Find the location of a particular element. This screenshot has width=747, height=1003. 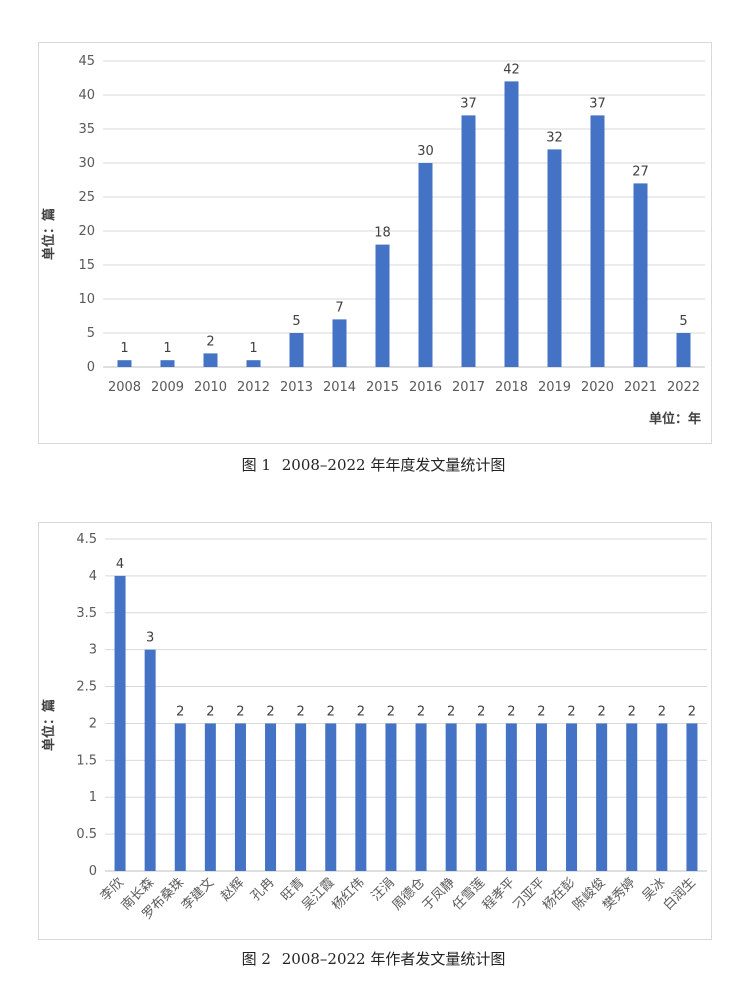

chart-2-y-tick-label: 0.5 is located at coordinates (86, 834).